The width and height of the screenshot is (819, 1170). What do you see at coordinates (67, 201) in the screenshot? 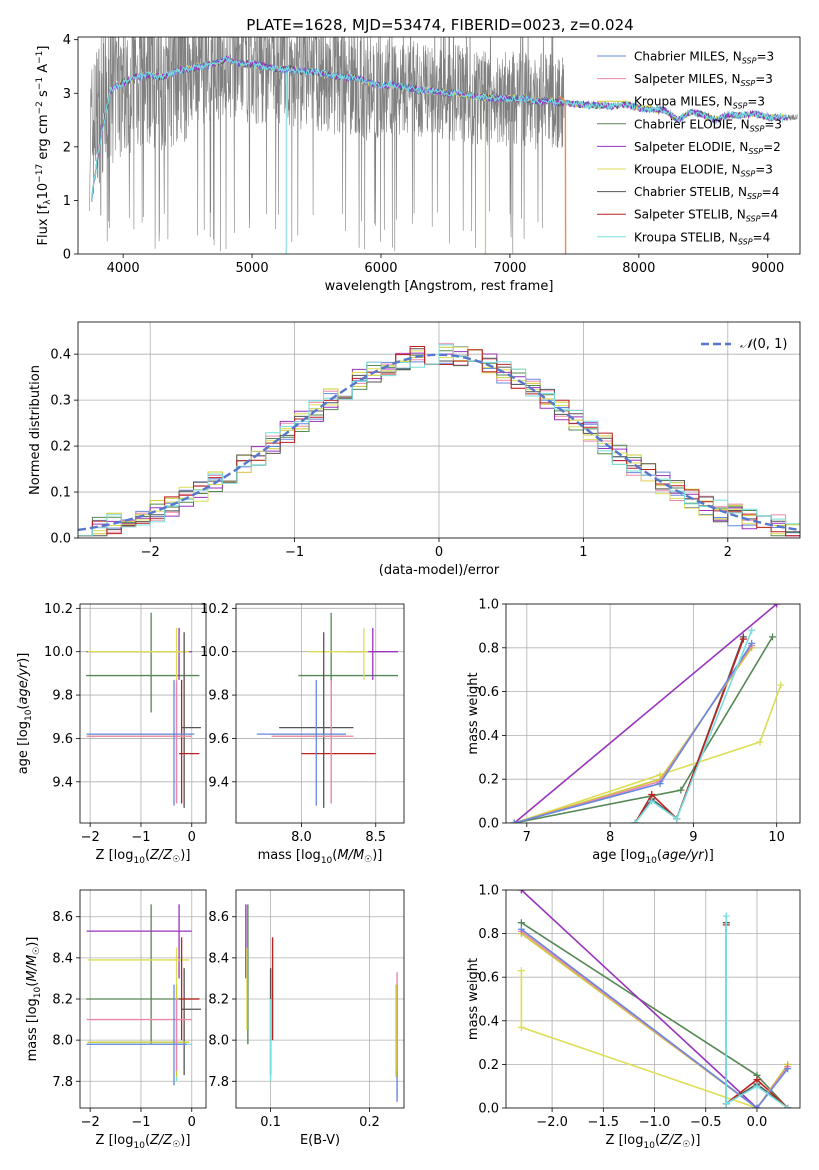
I see `y-tick-label: 1` at bounding box center [67, 201].